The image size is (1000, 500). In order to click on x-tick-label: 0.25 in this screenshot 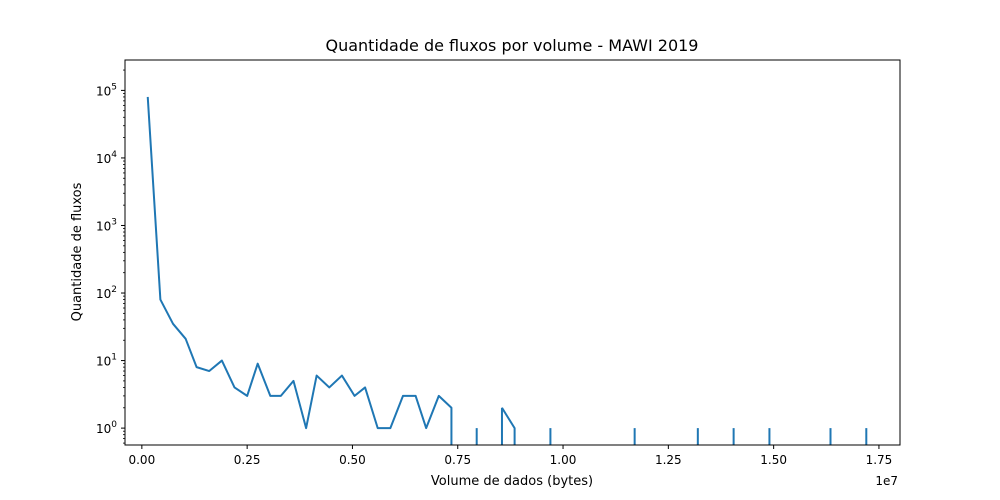, I will do `click(247, 460)`.